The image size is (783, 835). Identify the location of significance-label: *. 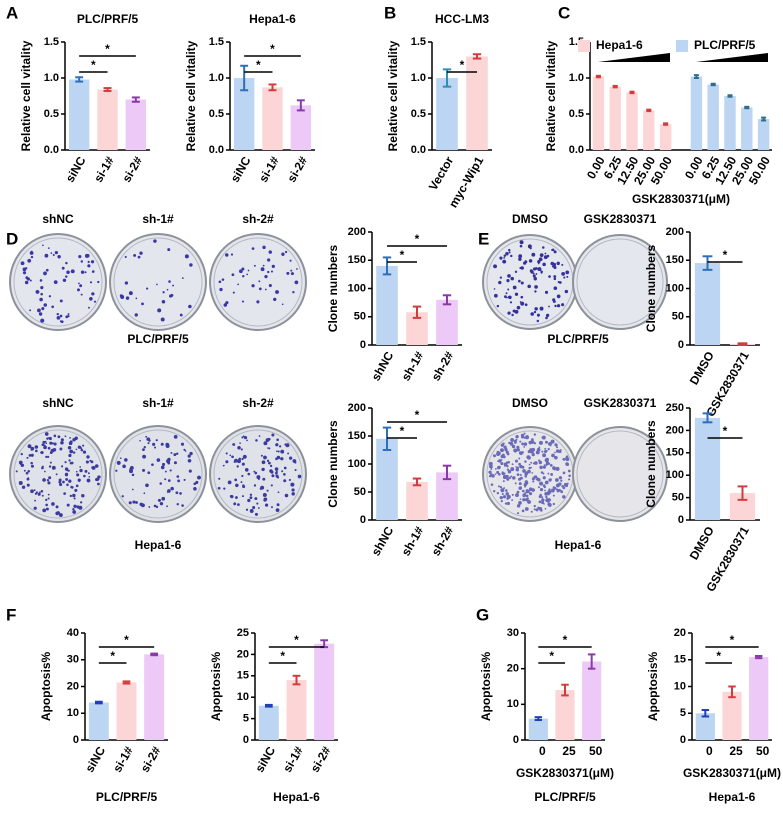
(718, 656).